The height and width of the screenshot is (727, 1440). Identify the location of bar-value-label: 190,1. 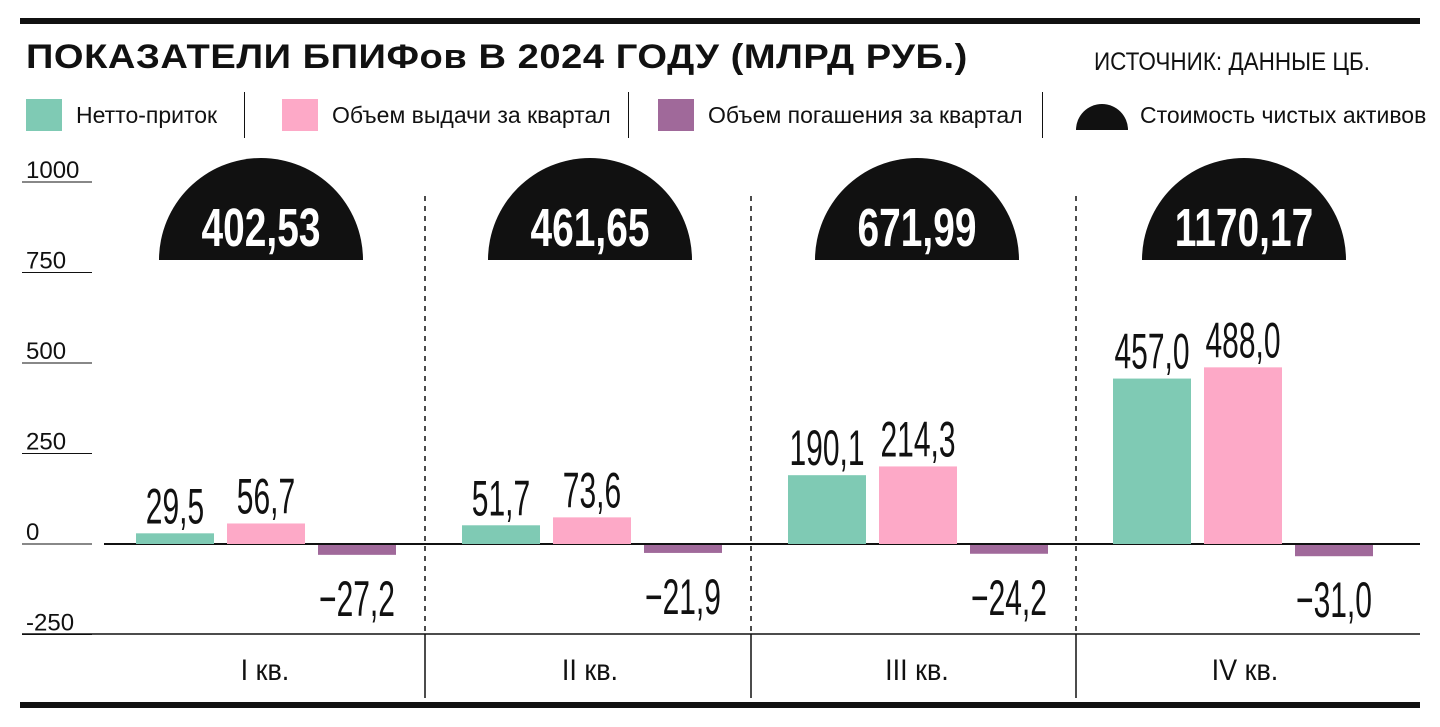
(826, 448).